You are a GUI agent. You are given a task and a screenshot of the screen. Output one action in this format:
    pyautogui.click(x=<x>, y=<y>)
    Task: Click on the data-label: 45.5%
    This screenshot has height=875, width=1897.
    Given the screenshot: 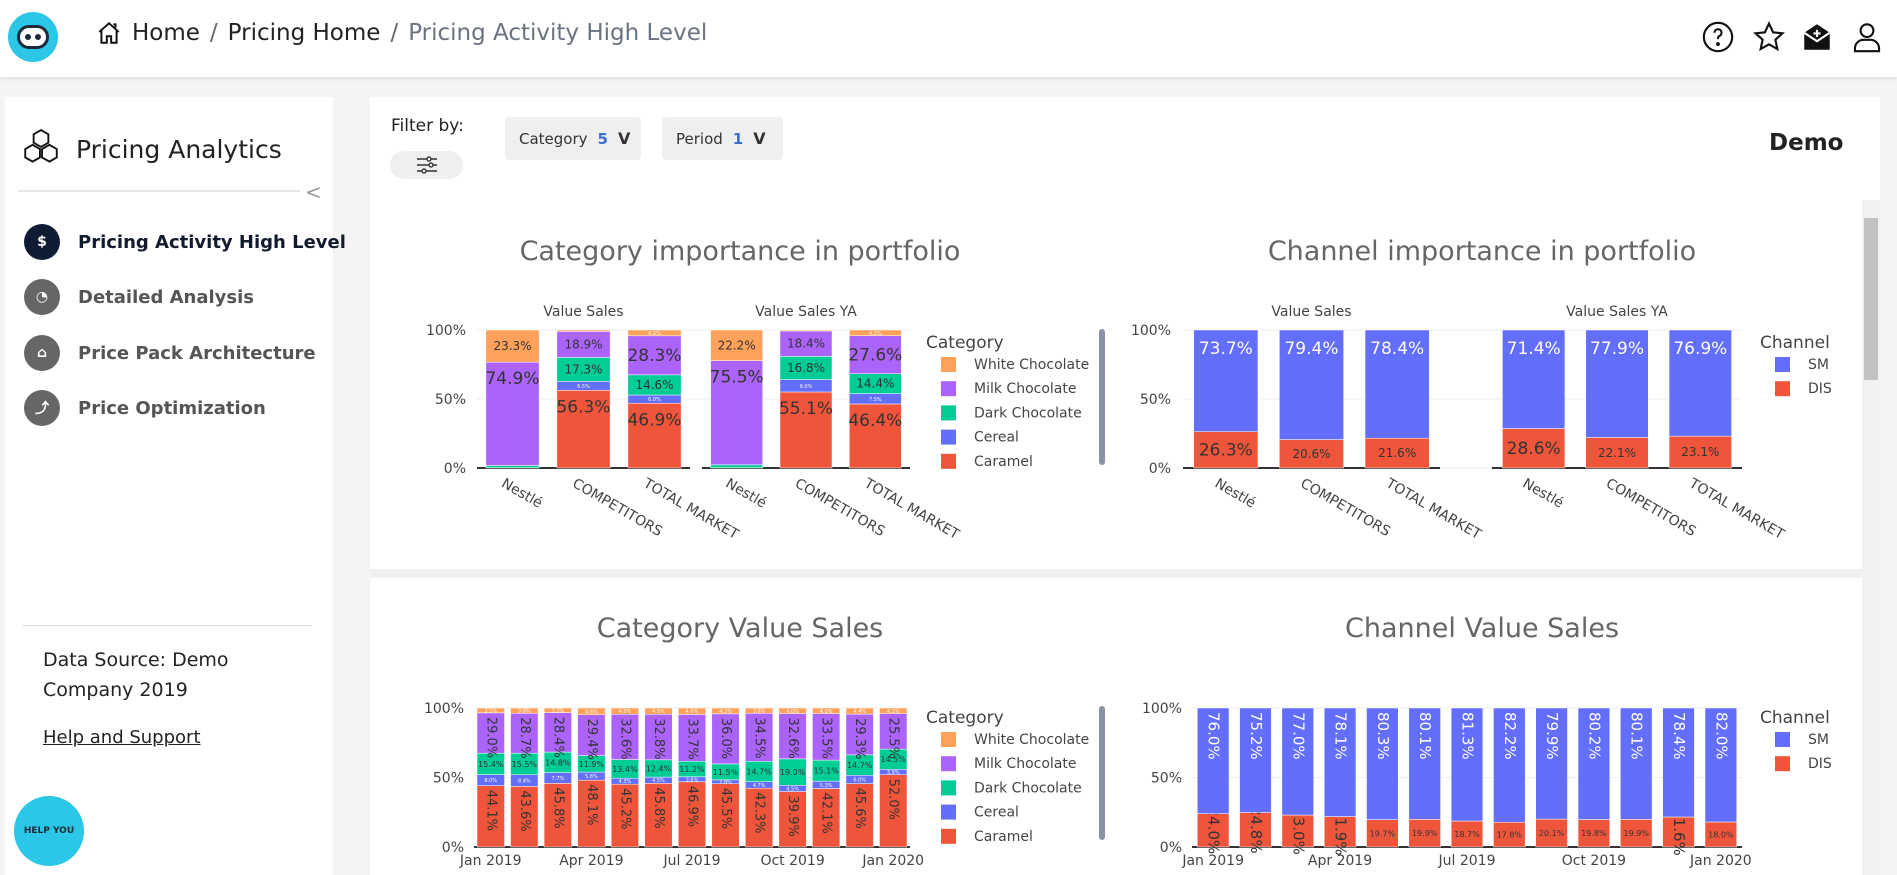 What is the action you would take?
    pyautogui.click(x=725, y=808)
    